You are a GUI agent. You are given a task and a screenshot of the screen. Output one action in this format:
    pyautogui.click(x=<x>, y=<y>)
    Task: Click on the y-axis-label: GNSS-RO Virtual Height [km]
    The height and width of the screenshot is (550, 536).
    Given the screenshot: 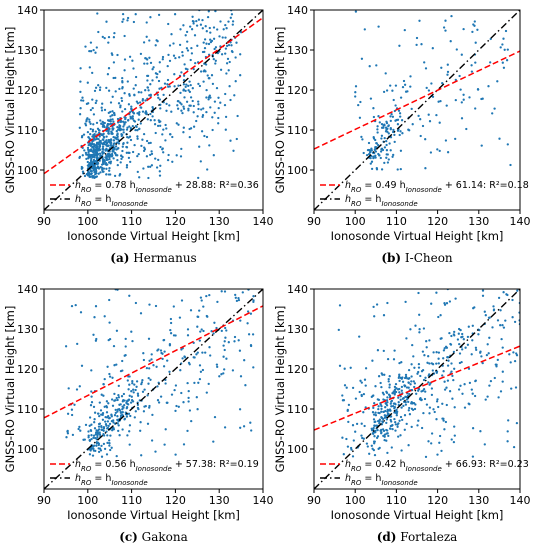 What is the action you would take?
    pyautogui.click(x=280, y=110)
    